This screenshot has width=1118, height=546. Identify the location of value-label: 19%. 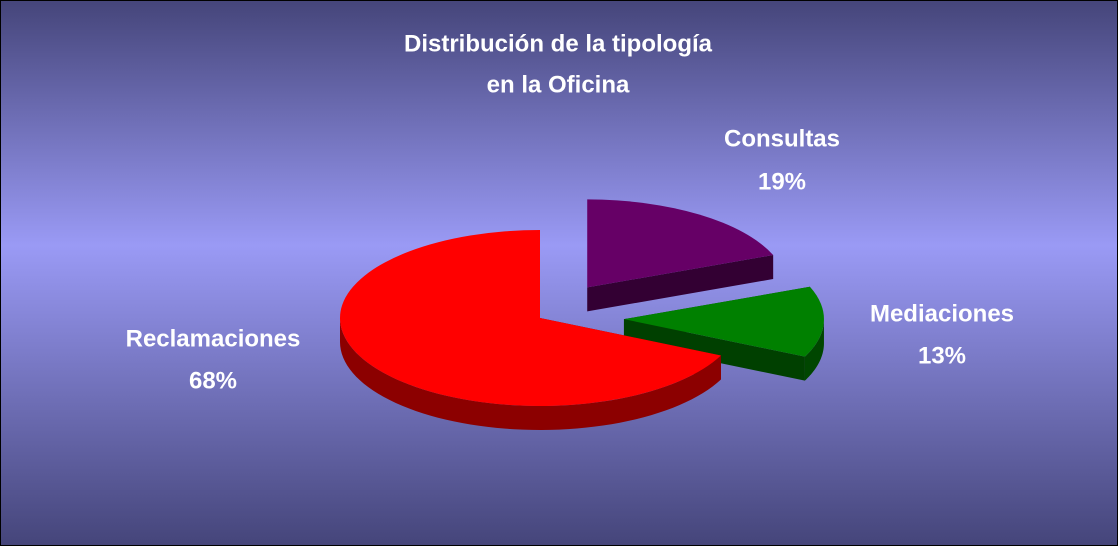
(782, 181).